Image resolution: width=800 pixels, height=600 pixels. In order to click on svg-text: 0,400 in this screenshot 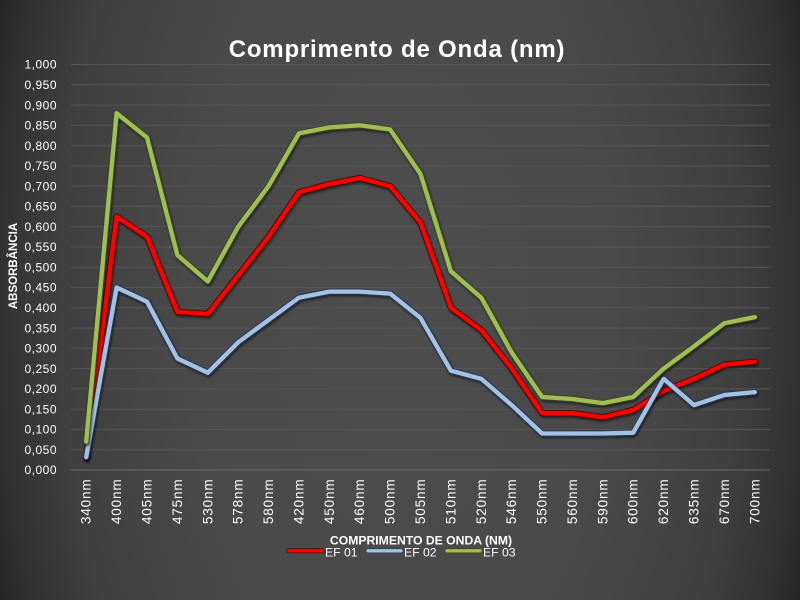, I will do `click(40, 308)`.